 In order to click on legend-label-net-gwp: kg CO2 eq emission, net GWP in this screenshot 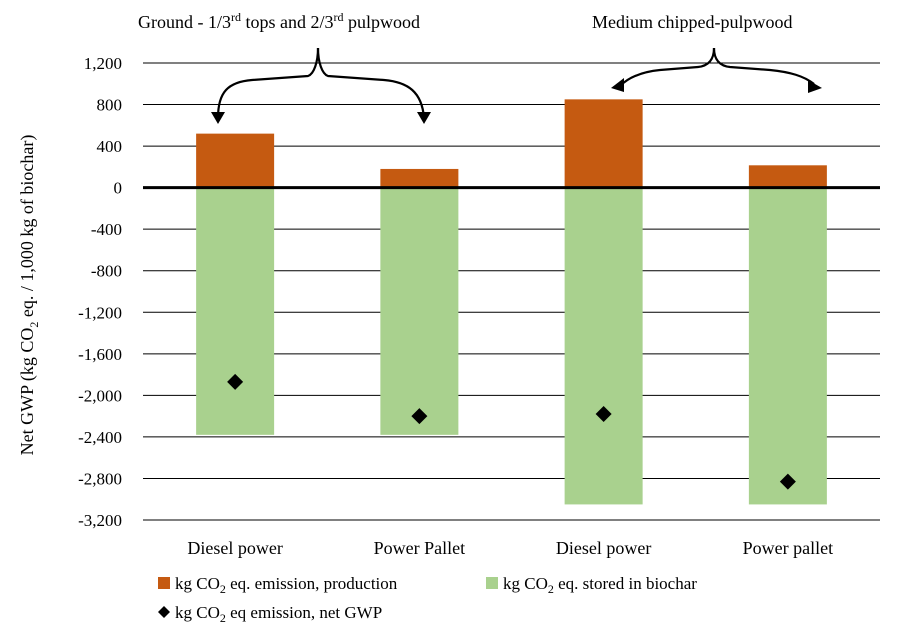, I will do `click(278, 614)`.